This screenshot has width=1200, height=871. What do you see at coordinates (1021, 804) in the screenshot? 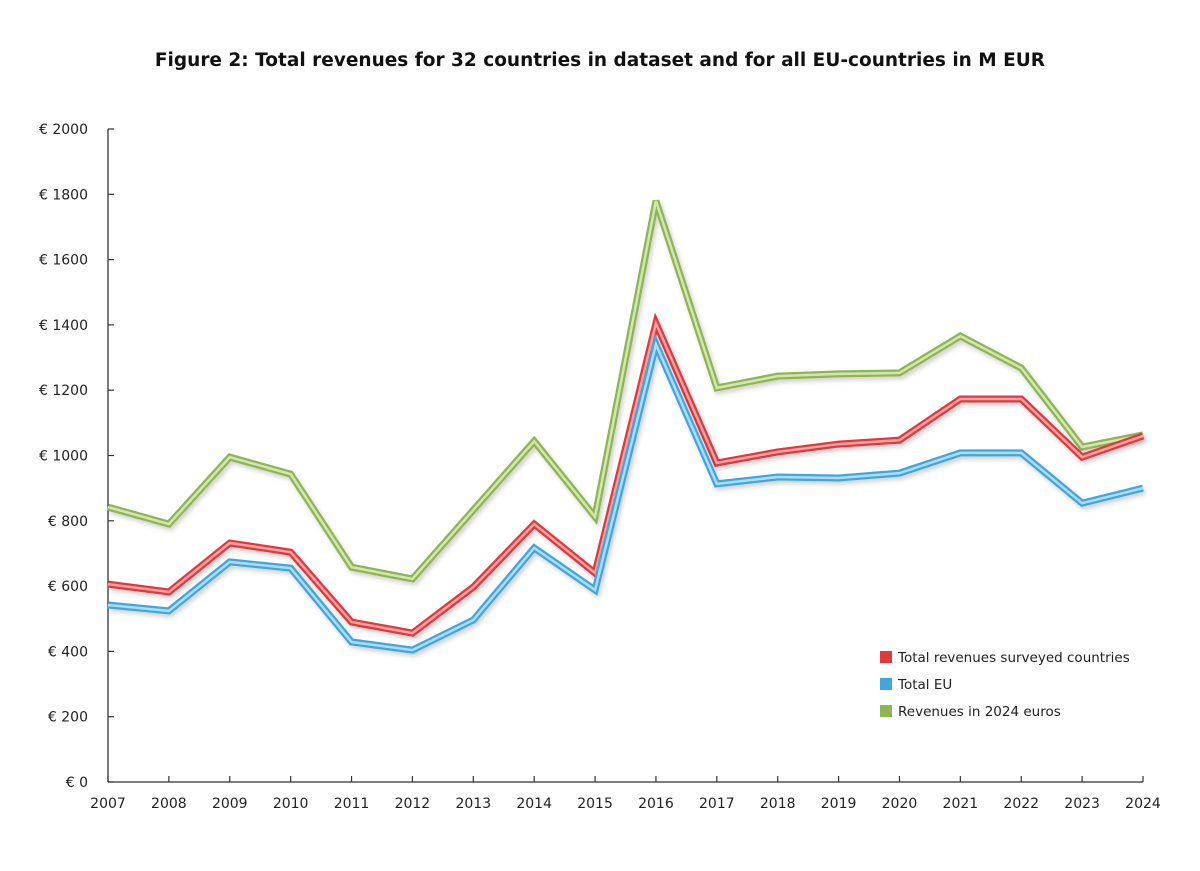
I see `x-tick-label: 2022` at bounding box center [1021, 804].